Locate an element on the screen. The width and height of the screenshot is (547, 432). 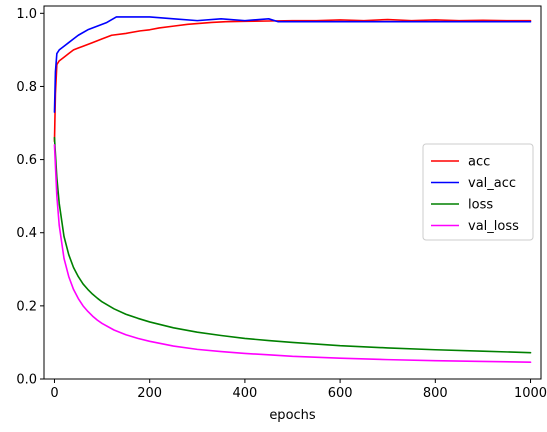
x-tick-label: 200 is located at coordinates (149, 393).